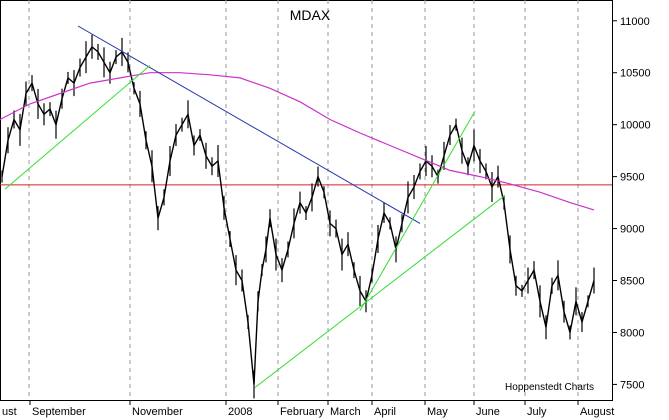 This screenshot has width=669, height=420. I want to click on y-tick-label-8500: 8500, so click(632, 282).